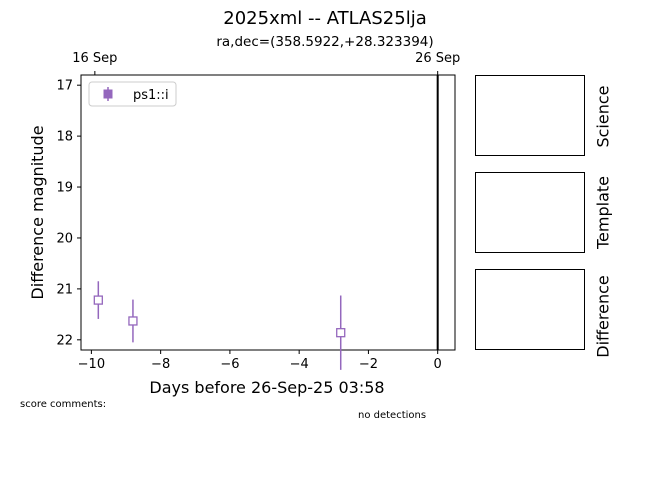  Describe the element at coordinates (108, 94) in the screenshot. I see `legend-marker` at that location.